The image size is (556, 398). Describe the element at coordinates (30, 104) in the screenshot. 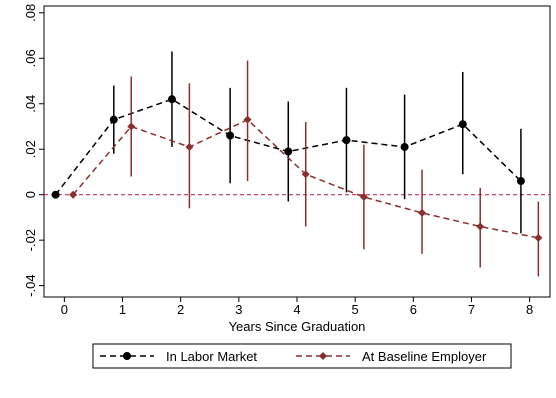

I see `y-tick-label: .04` at that location.